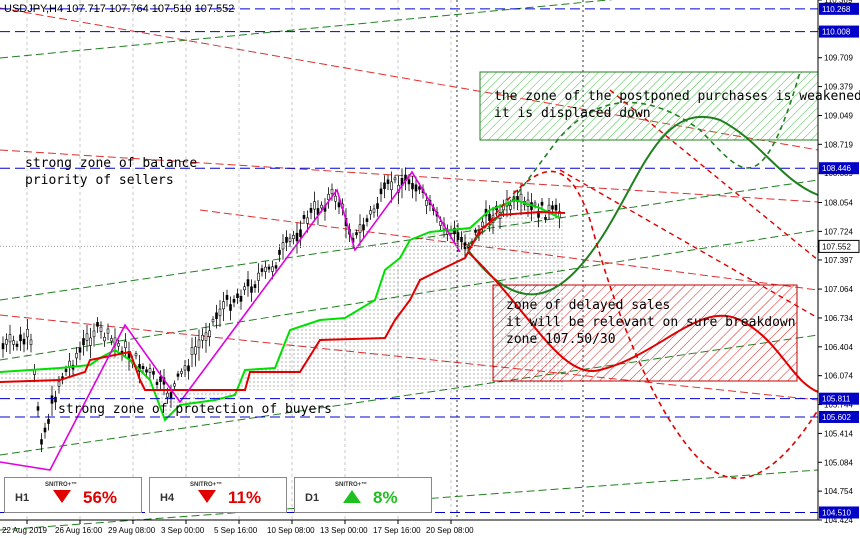 The image size is (860, 538). I want to click on price-level-label: 110.268, so click(836, 9).